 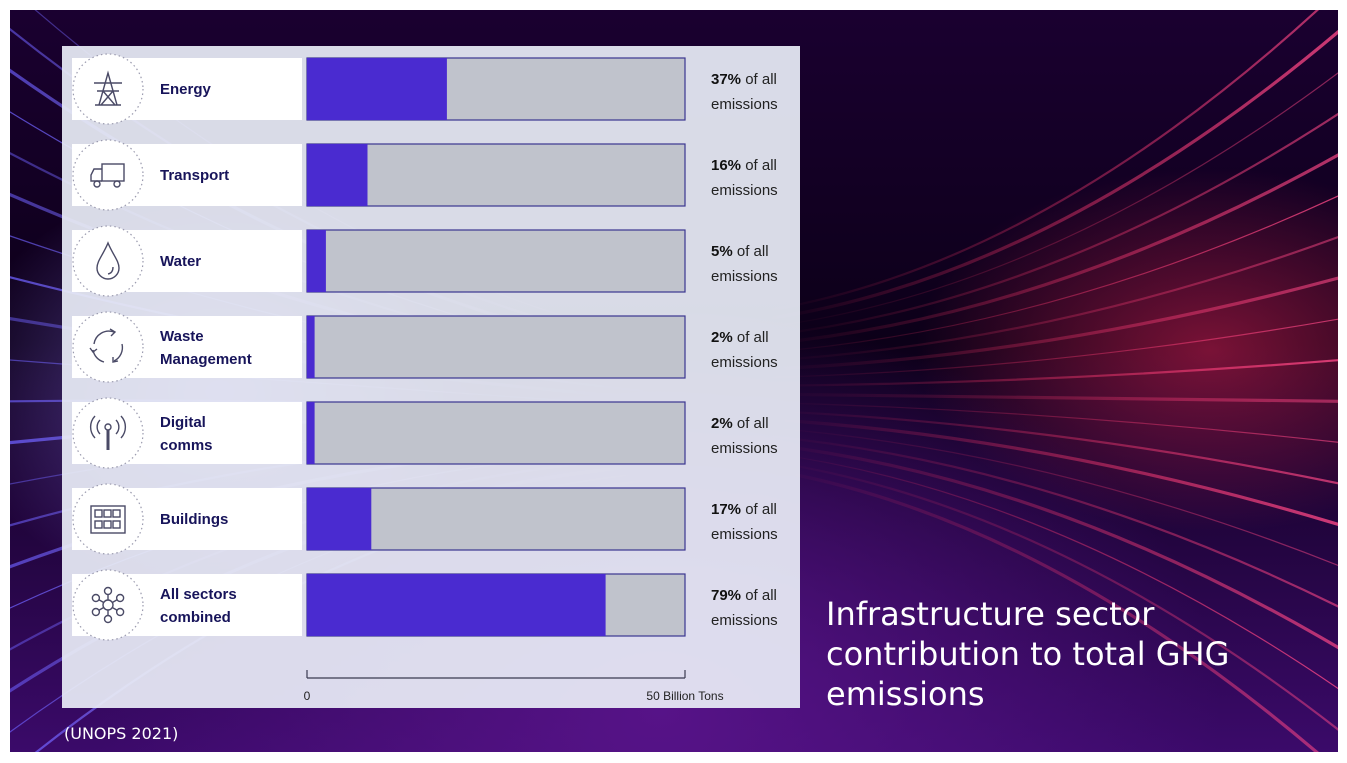 I want to click on chart-row: Energy 37% of all emissions, so click(x=425, y=89).